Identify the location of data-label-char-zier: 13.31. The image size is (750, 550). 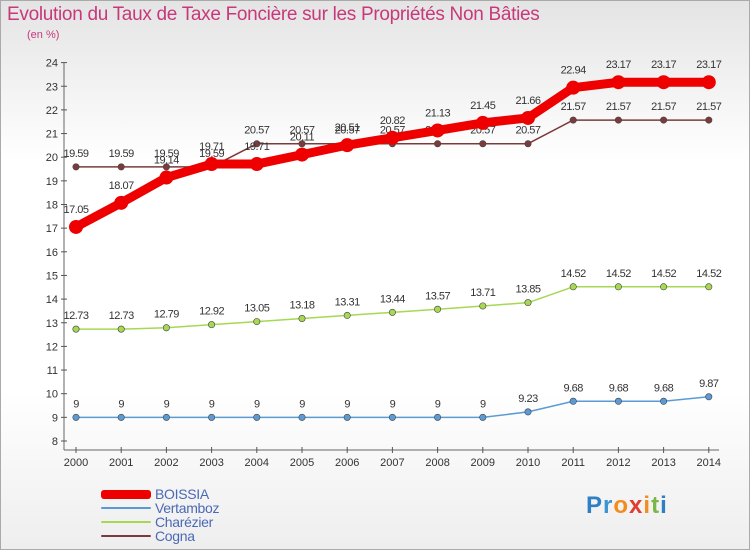
(347, 302).